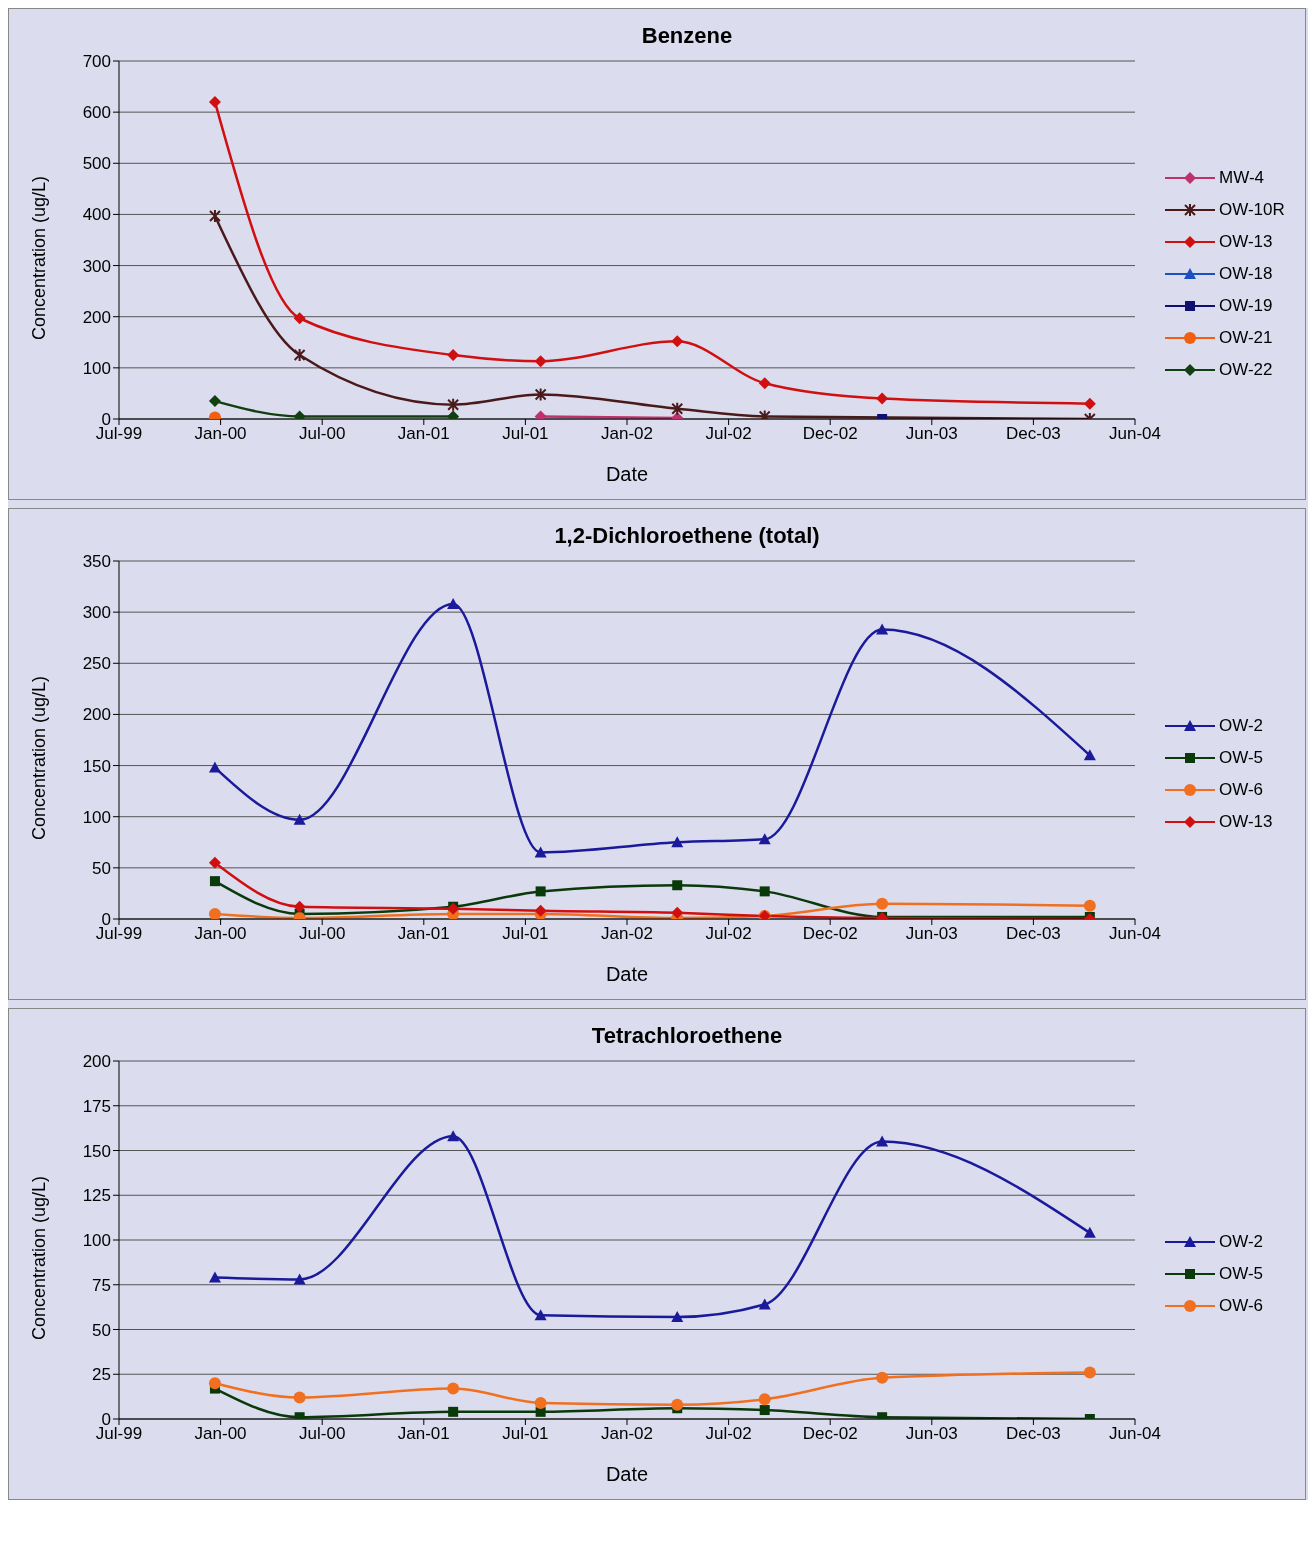 The height and width of the screenshot is (1562, 1316). Describe the element at coordinates (96, 562) in the screenshot. I see `y-tick-label: 350` at that location.